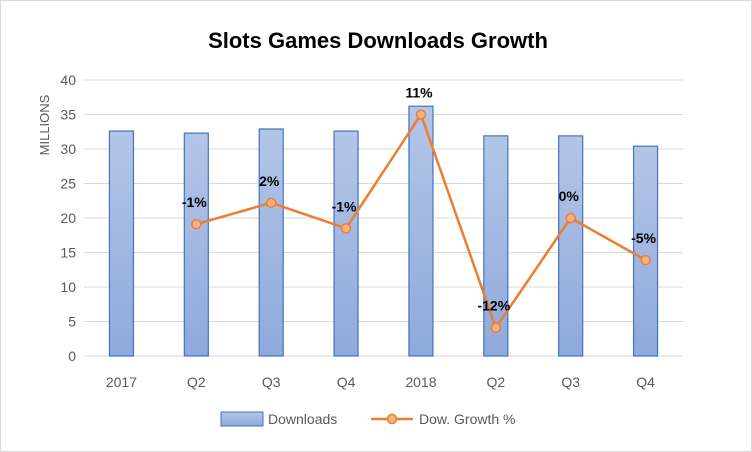 This screenshot has width=752, height=452. I want to click on legend: Downloads Dow. Growth %, so click(367, 419).